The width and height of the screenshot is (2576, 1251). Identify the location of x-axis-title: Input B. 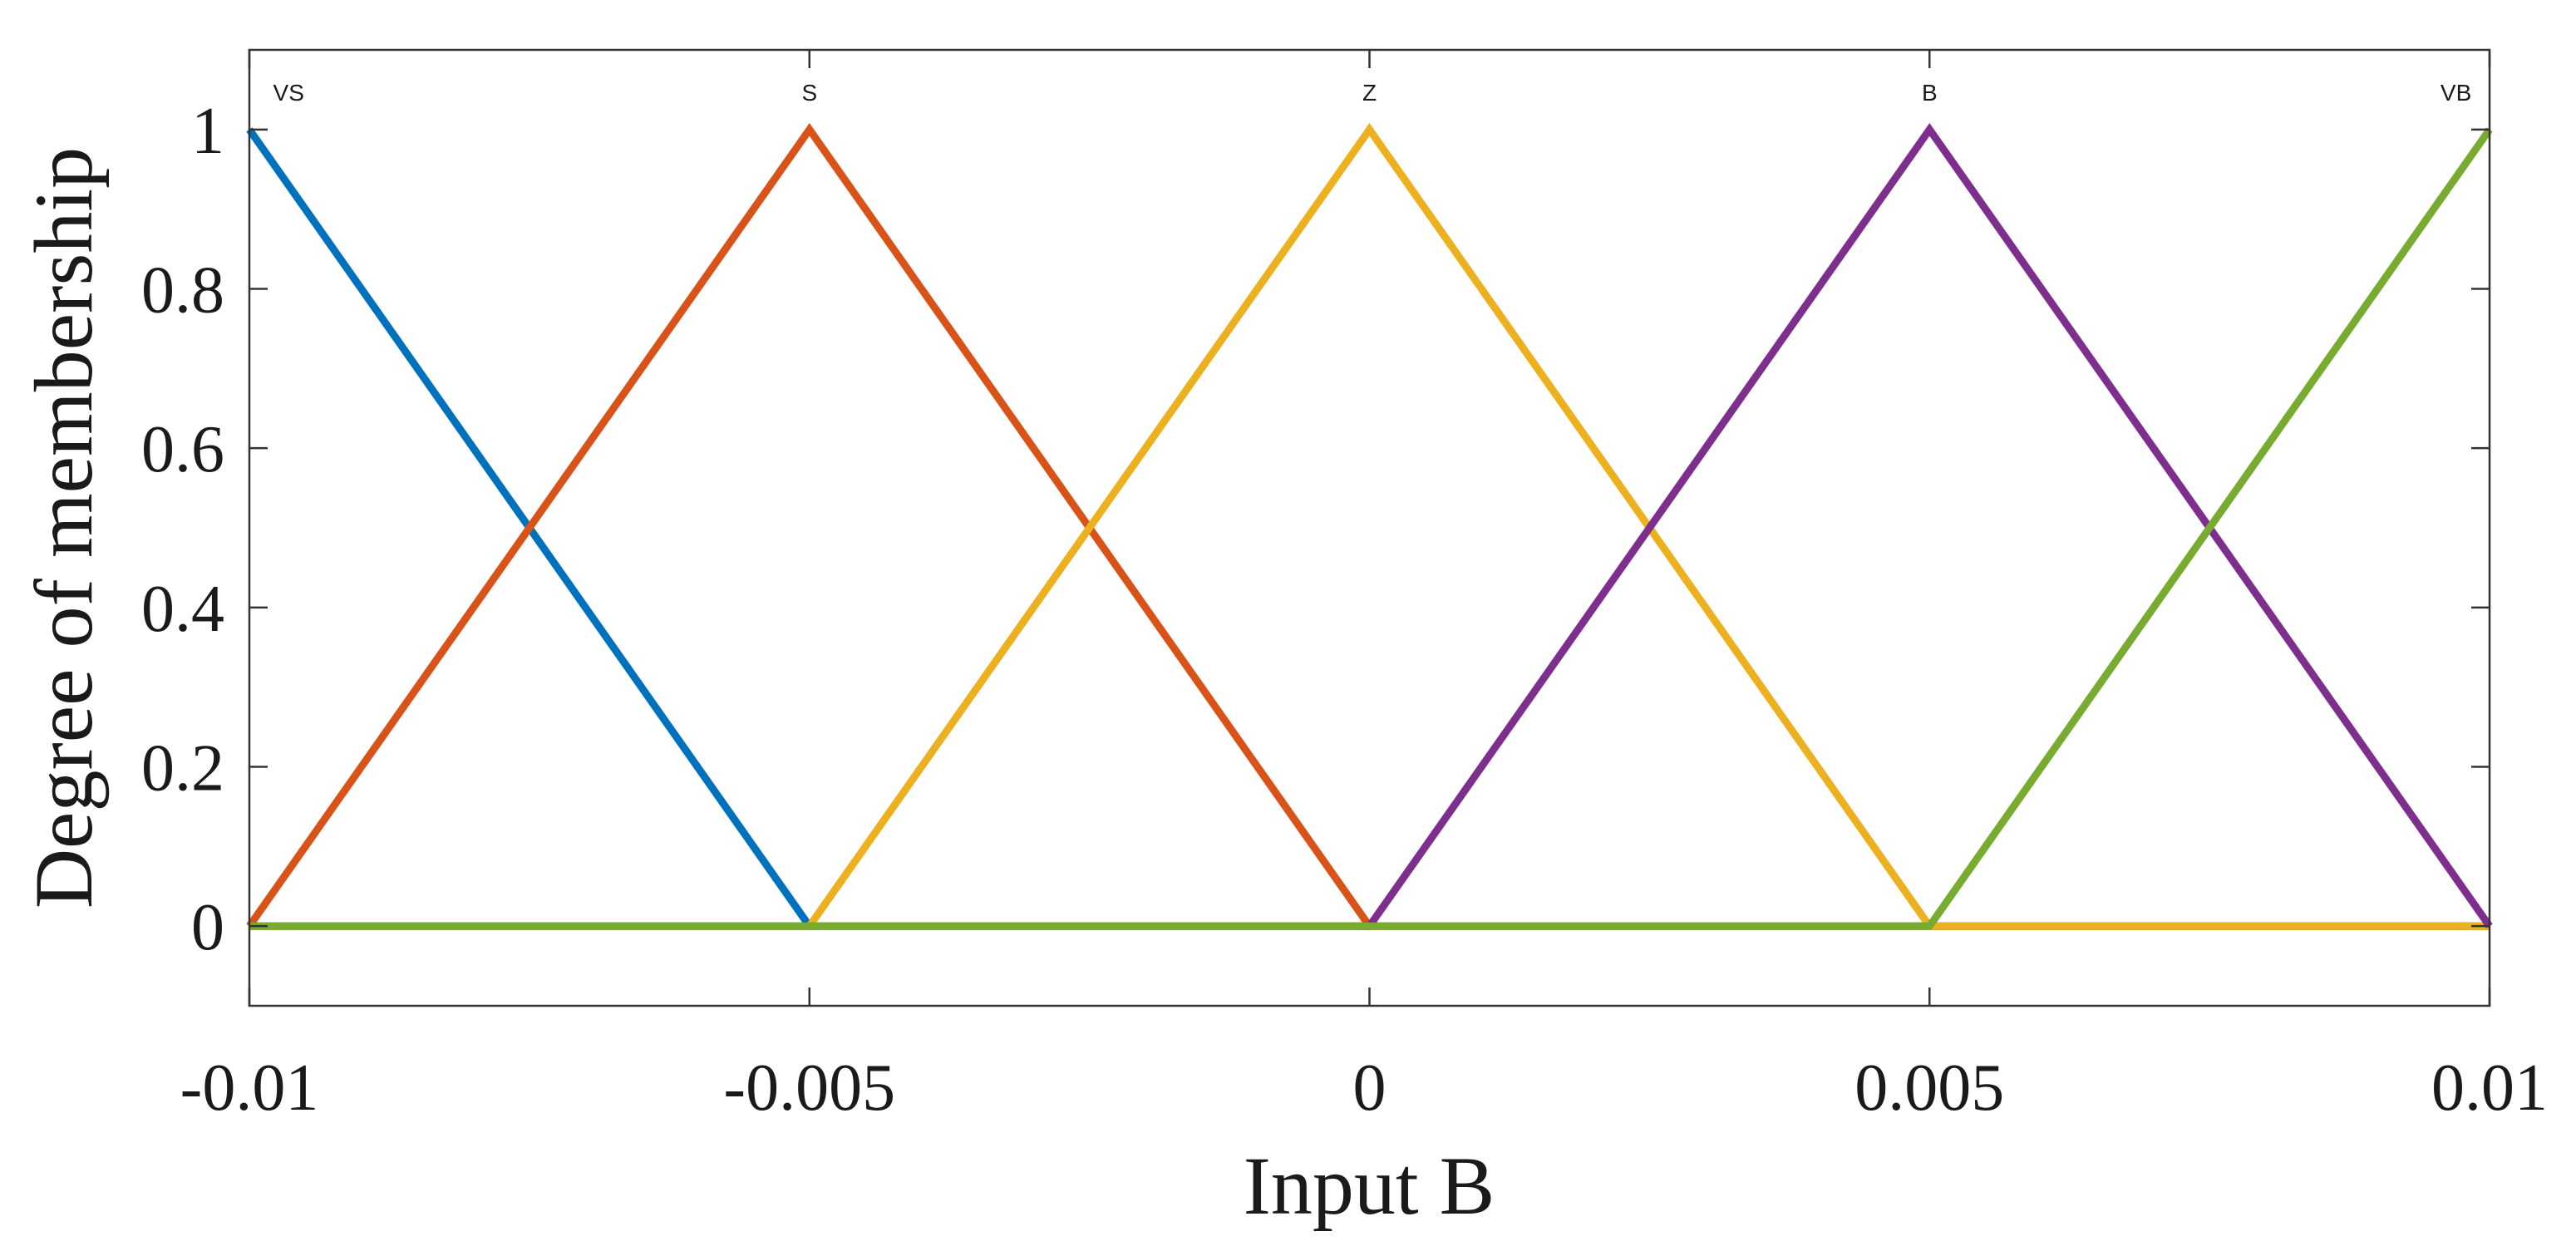
(1369, 1186).